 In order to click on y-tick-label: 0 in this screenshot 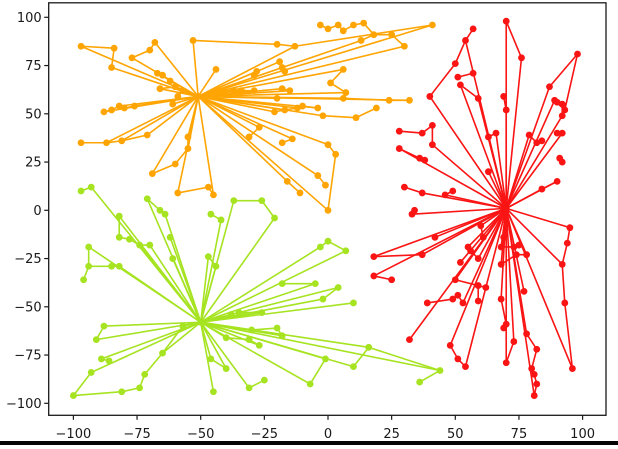, I will do `click(37, 211)`.